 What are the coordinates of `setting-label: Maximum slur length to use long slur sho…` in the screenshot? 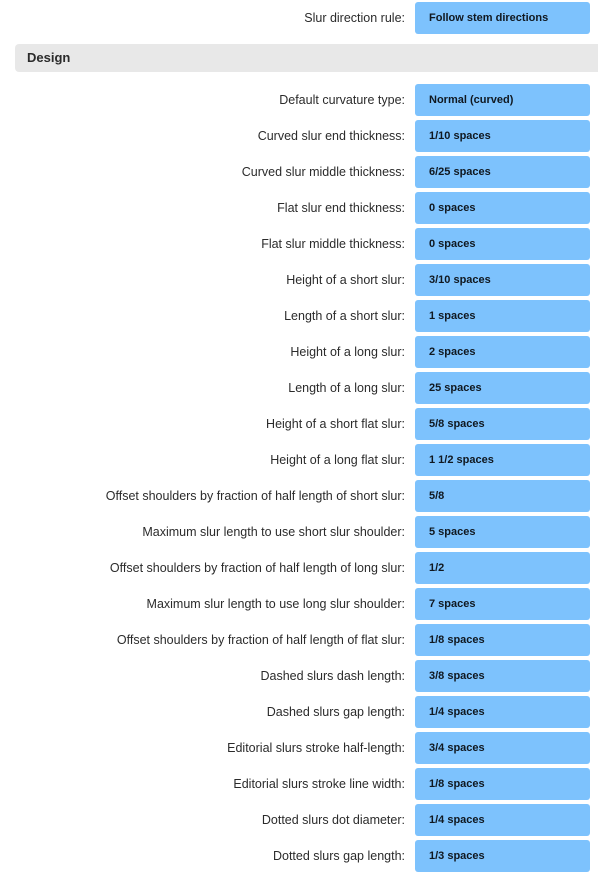 It's located at (275, 604).